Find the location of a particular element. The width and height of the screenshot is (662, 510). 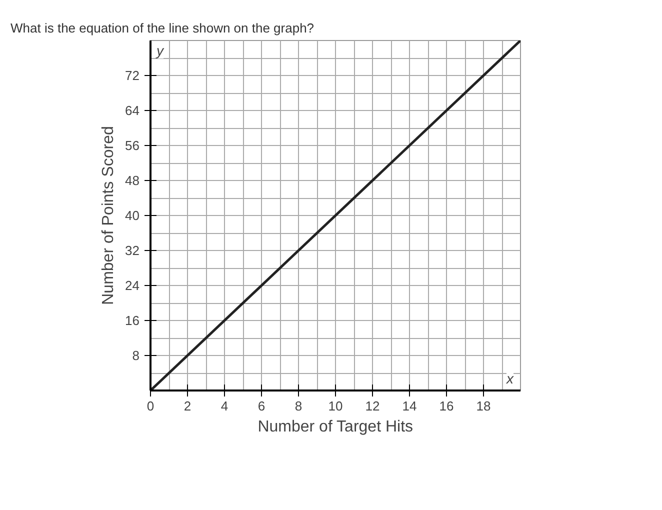

y-tick-label: 72 is located at coordinates (132, 75).